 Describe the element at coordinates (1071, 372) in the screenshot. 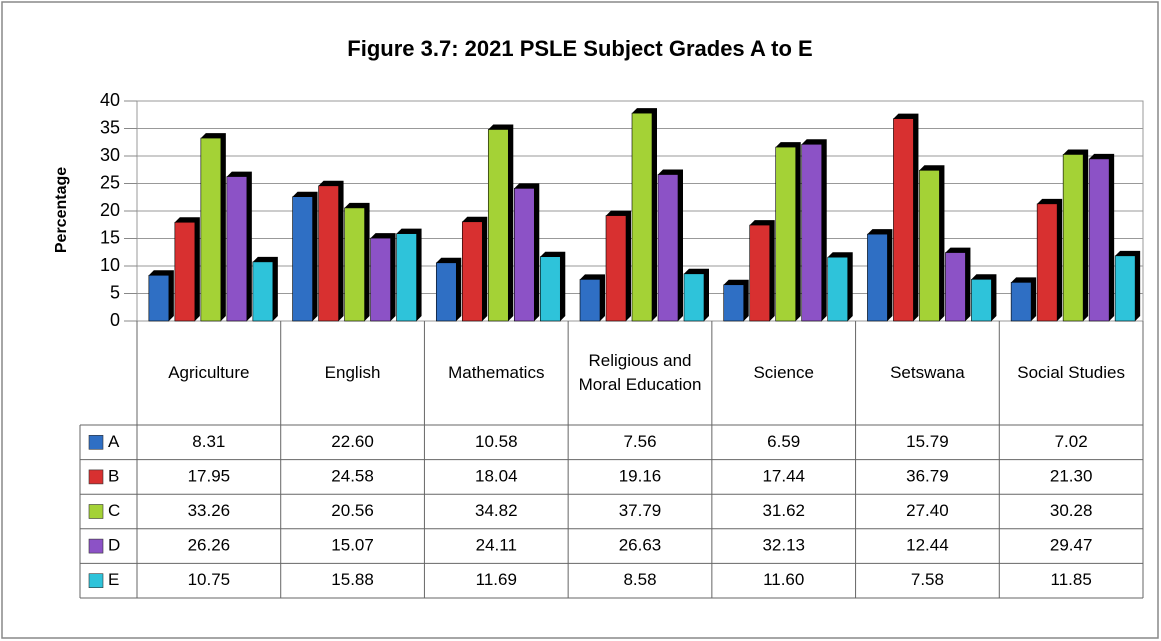

I see `x-tick-label: Social Studies` at that location.